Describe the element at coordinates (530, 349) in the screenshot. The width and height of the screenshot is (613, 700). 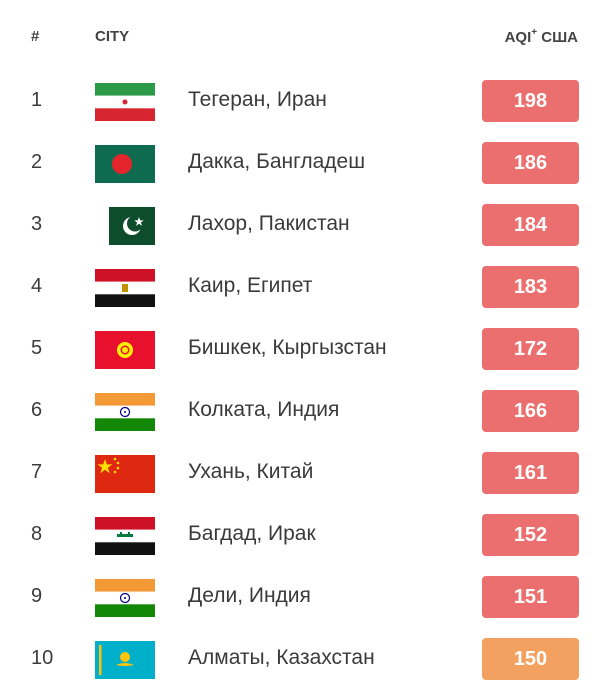
I see `aqi-badge: 172` at that location.